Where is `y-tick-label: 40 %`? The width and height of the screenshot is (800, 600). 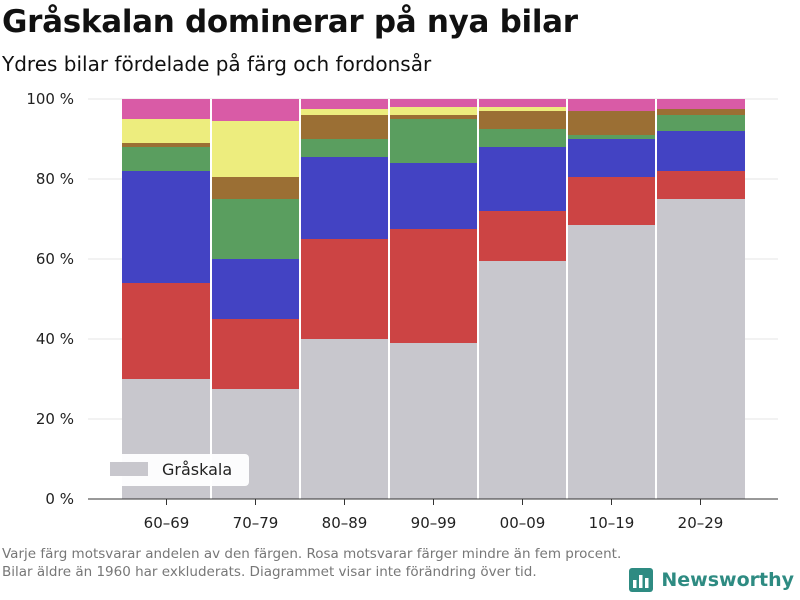
y-tick-label: 40 % is located at coordinates (55, 339).